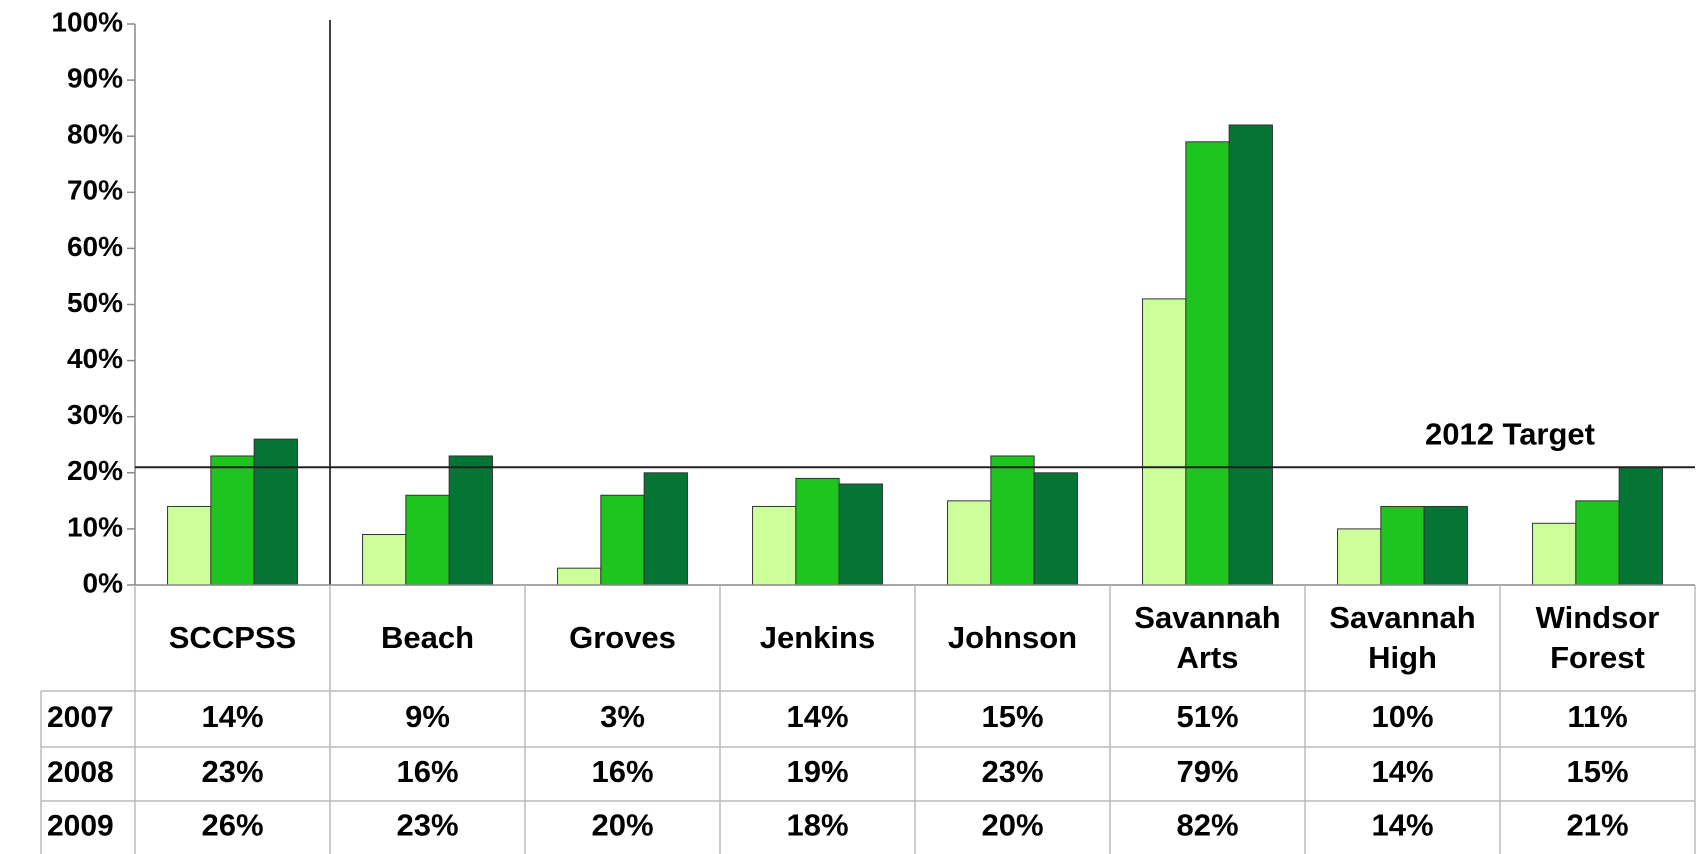 The image size is (1698, 854). Describe the element at coordinates (1207, 771) in the screenshot. I see `data-label: 79%` at that location.